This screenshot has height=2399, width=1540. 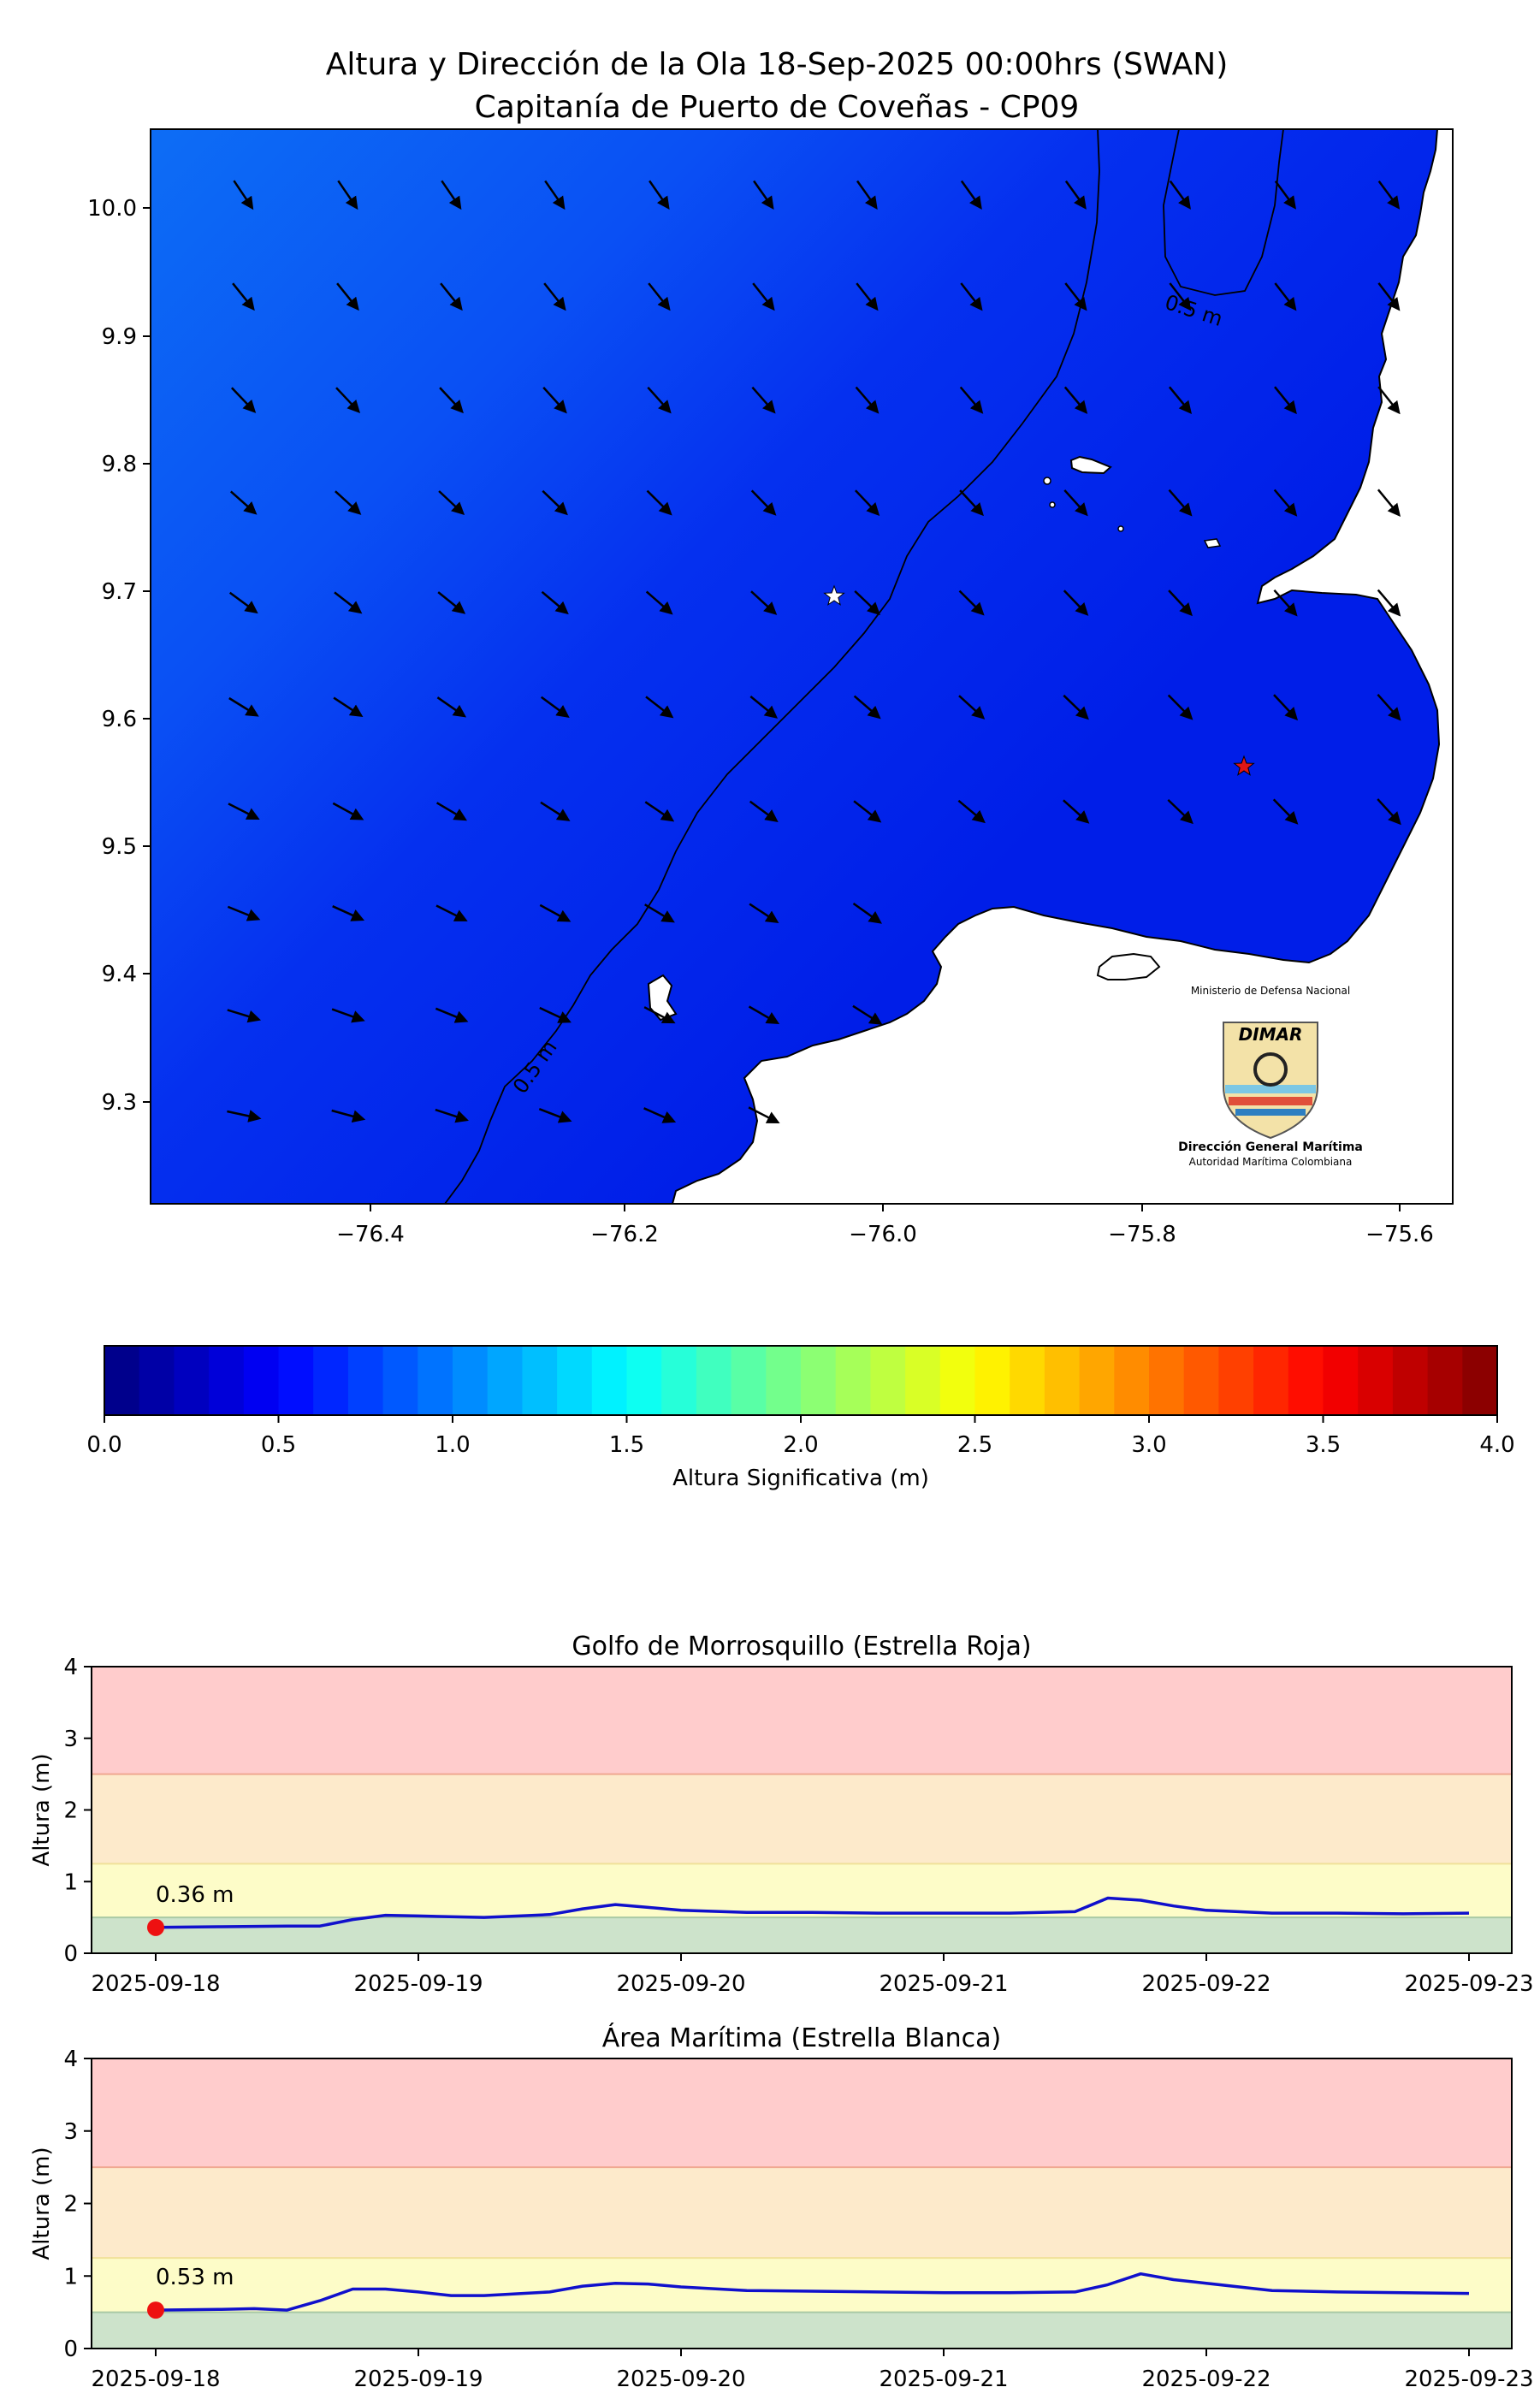 What do you see at coordinates (624, 1235) in the screenshot?
I see `map-x-tick: −76.2` at bounding box center [624, 1235].